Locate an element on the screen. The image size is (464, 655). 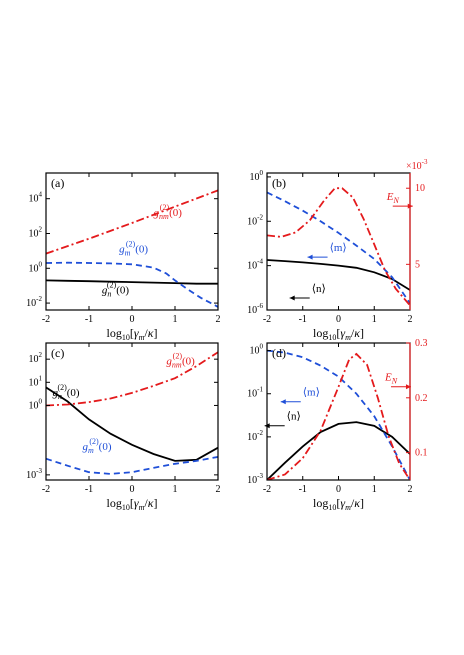
y-tick-label-c: 10¹ is located at coordinates (36, 381).